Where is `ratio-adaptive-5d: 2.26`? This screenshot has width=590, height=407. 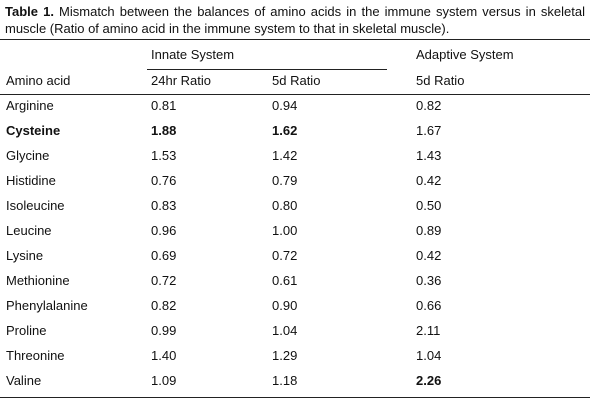
ratio-adaptive-5d: 2.26 is located at coordinates (429, 380).